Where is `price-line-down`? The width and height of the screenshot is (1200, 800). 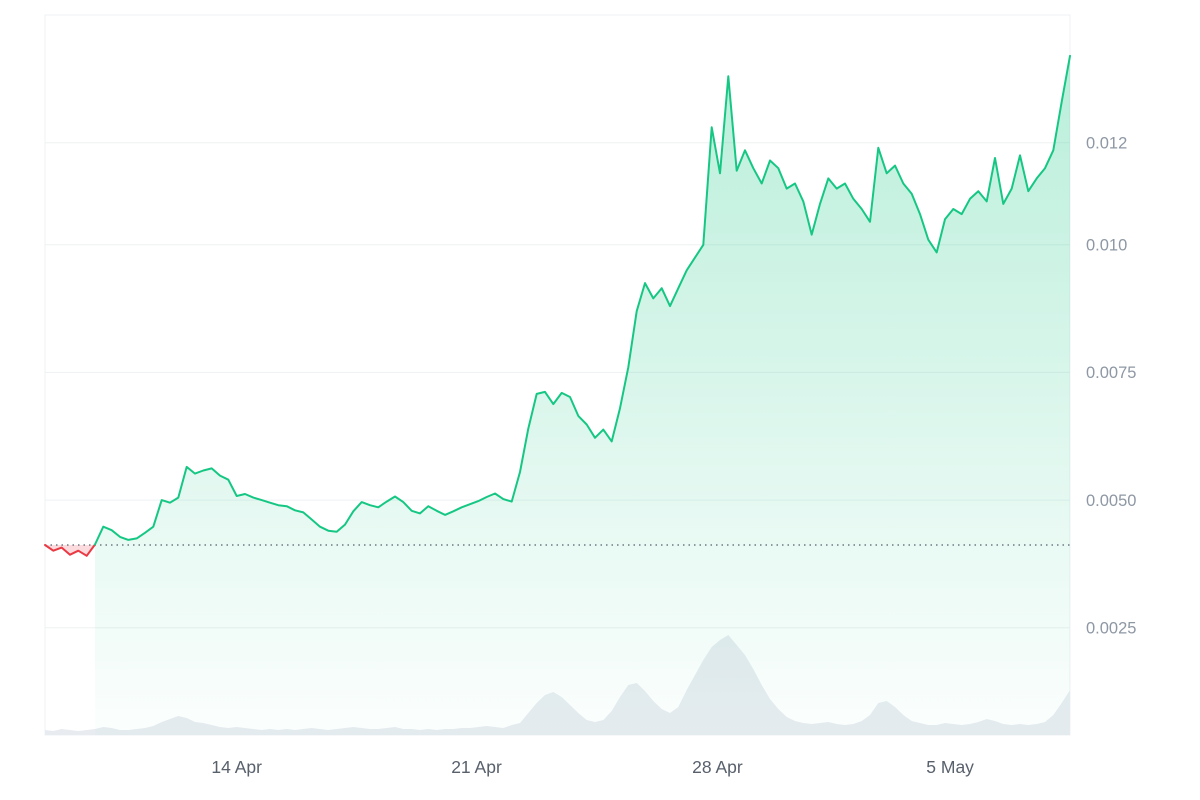
price-line-down is located at coordinates (70, 550).